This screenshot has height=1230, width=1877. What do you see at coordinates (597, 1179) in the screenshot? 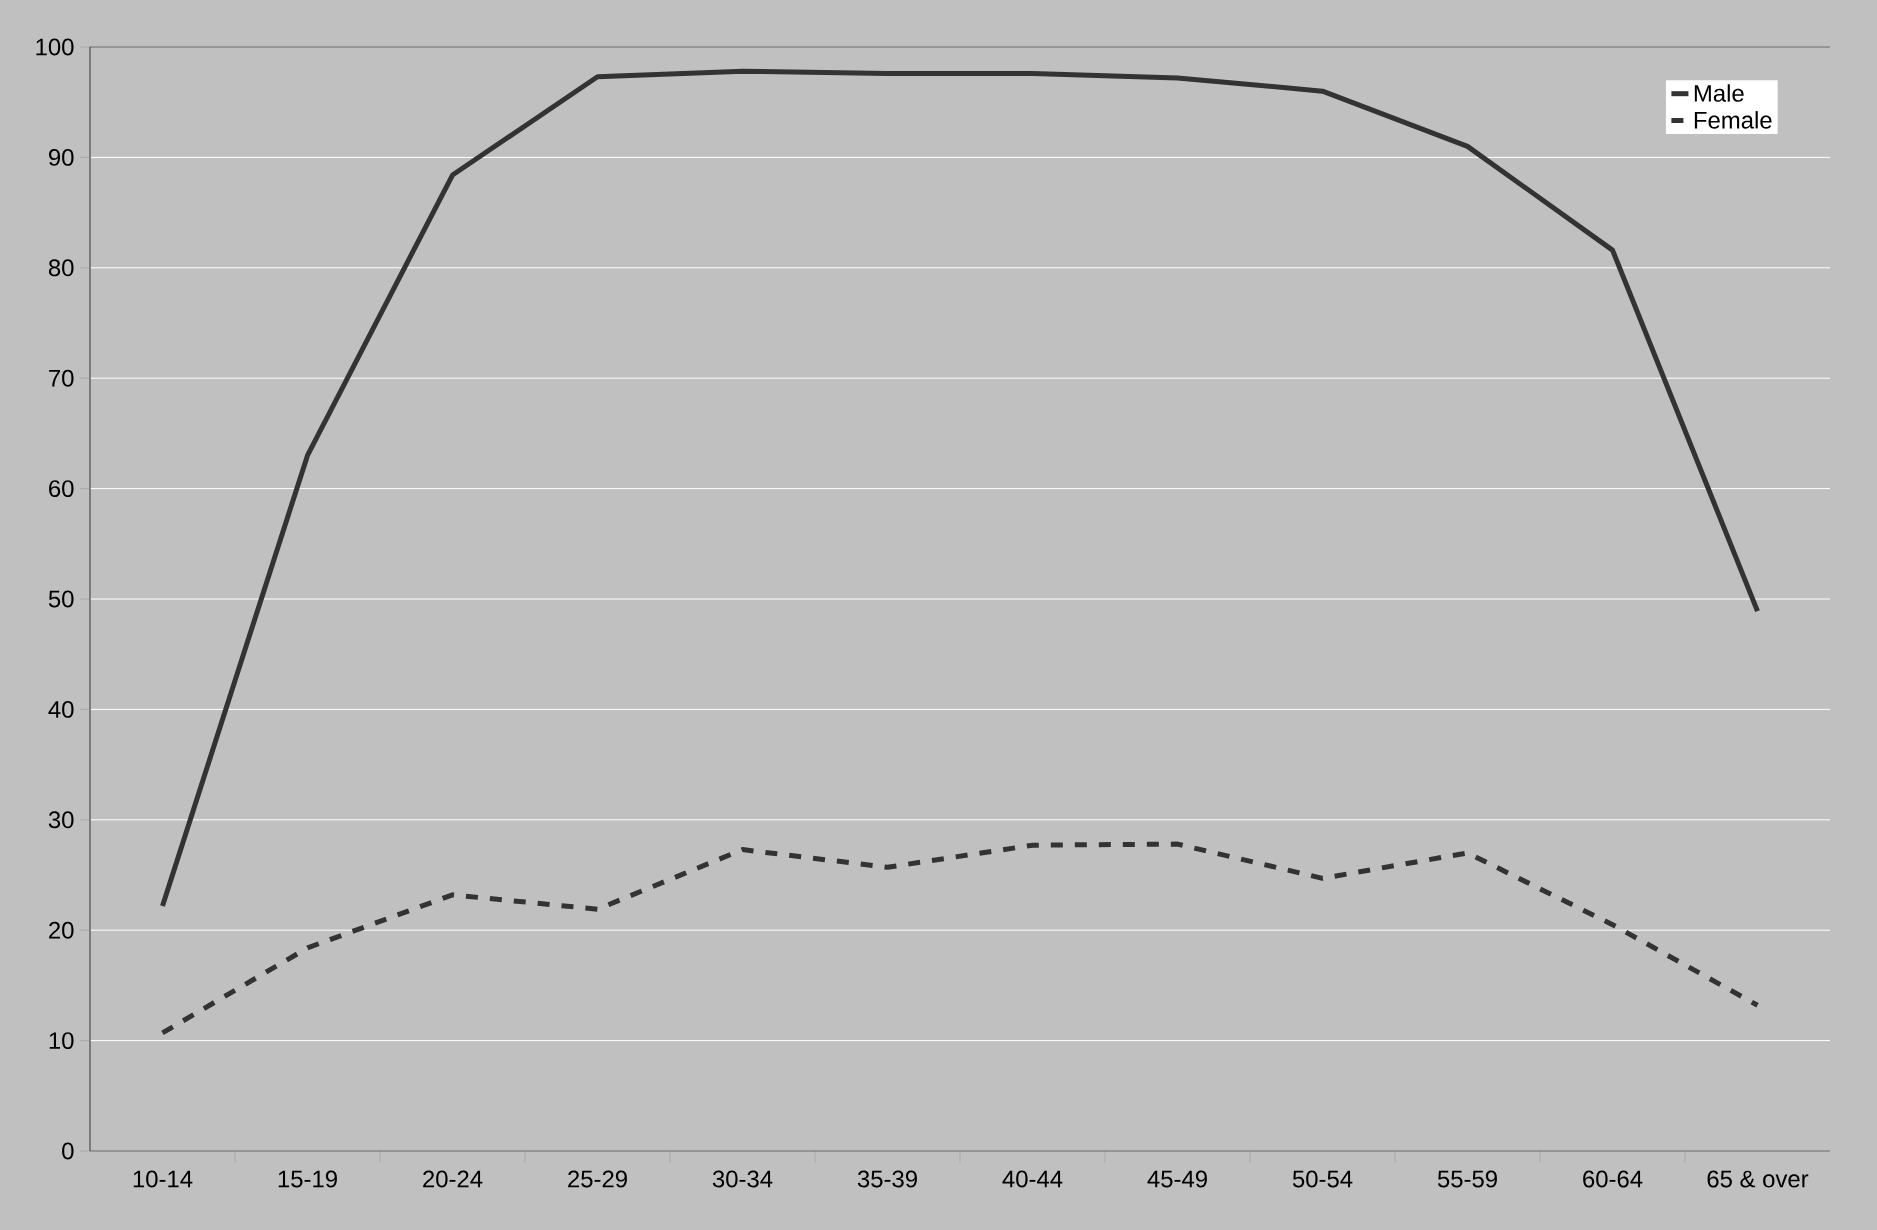
I see `x-tick-label: 25-29` at bounding box center [597, 1179].